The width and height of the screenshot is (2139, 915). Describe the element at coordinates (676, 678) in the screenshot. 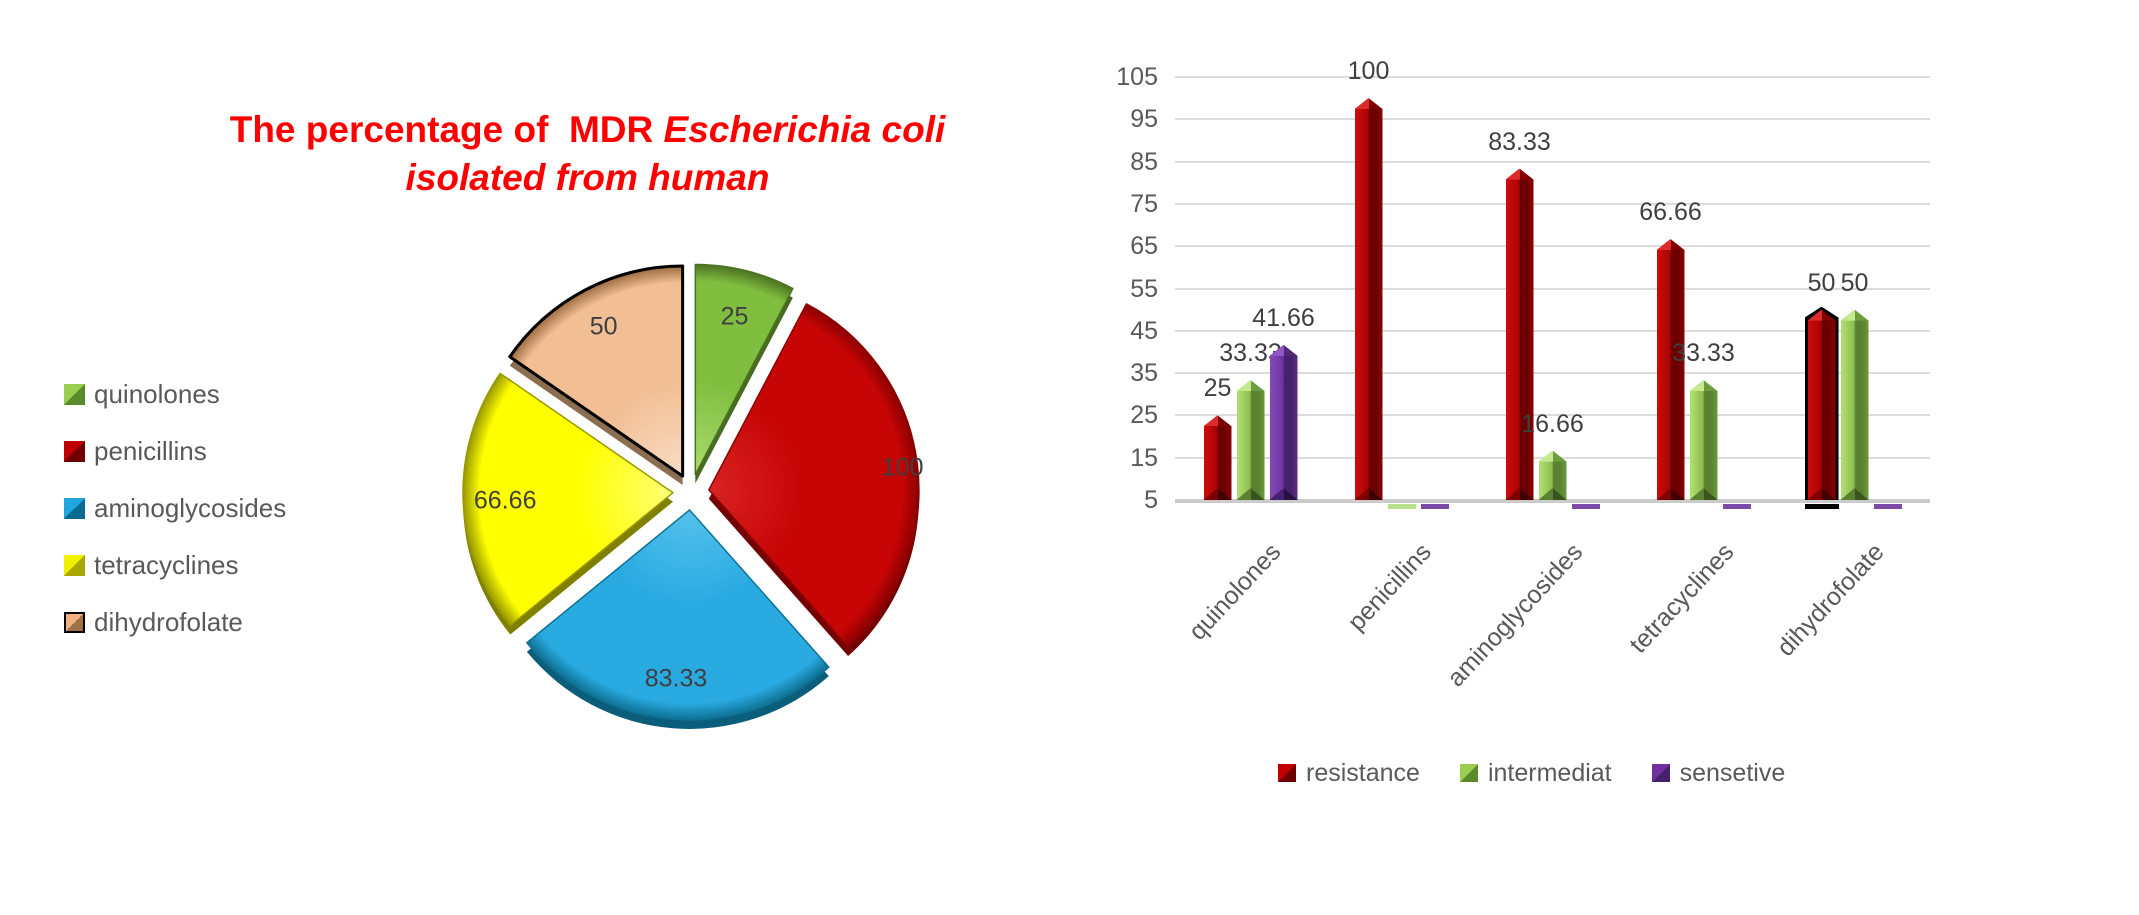

I see `pie-data-label-aminoglycosides: 83.33` at that location.